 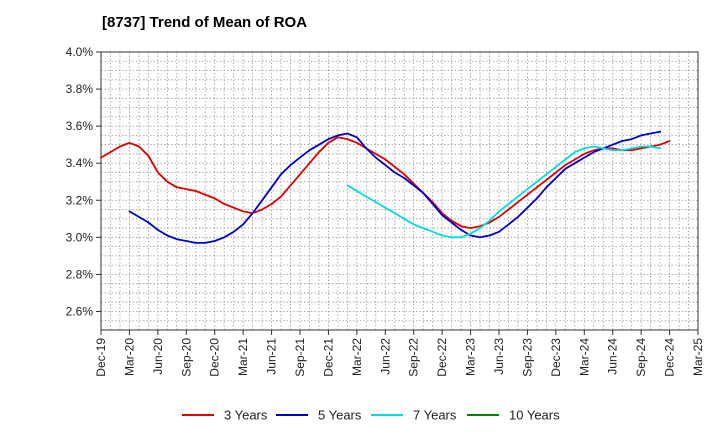 What do you see at coordinates (243, 357) in the screenshot?
I see `x-tick-label: Mar-21` at bounding box center [243, 357].